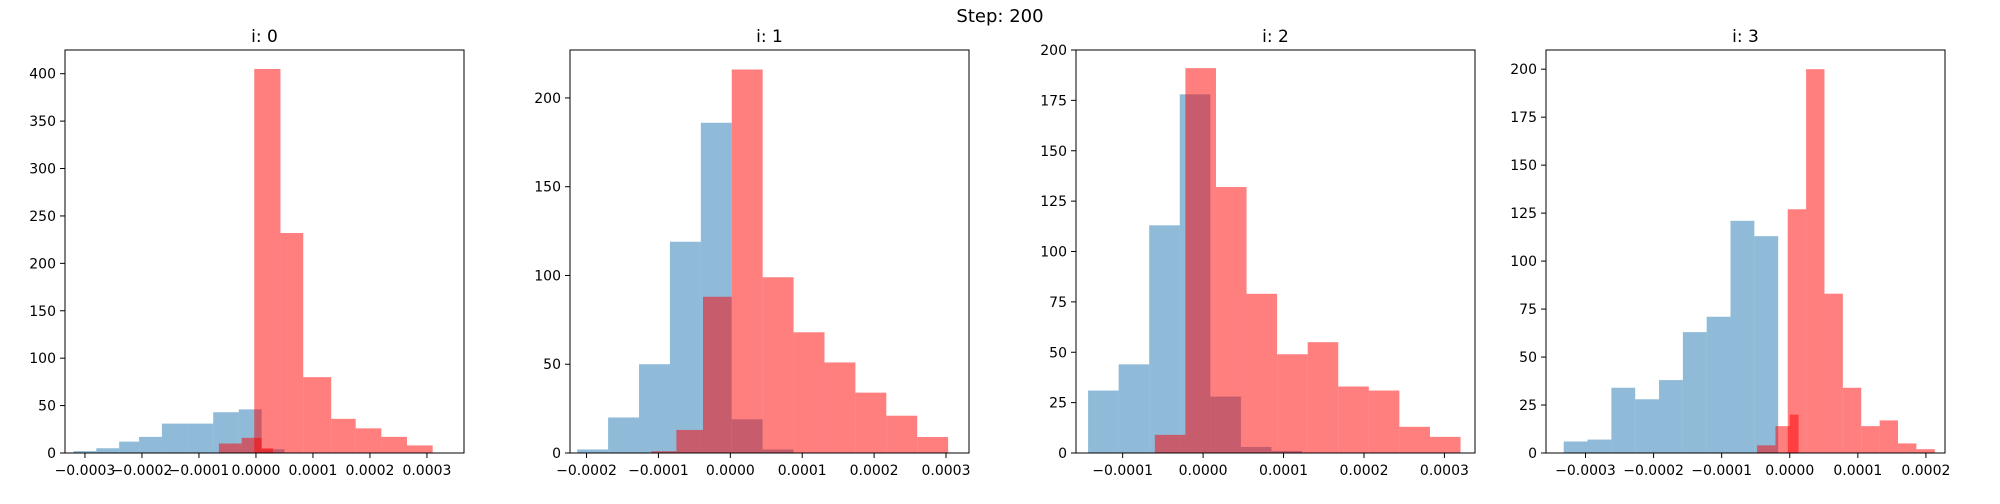  Describe the element at coordinates (1053, 202) in the screenshot. I see `ytick-label-2-5: 125` at that location.